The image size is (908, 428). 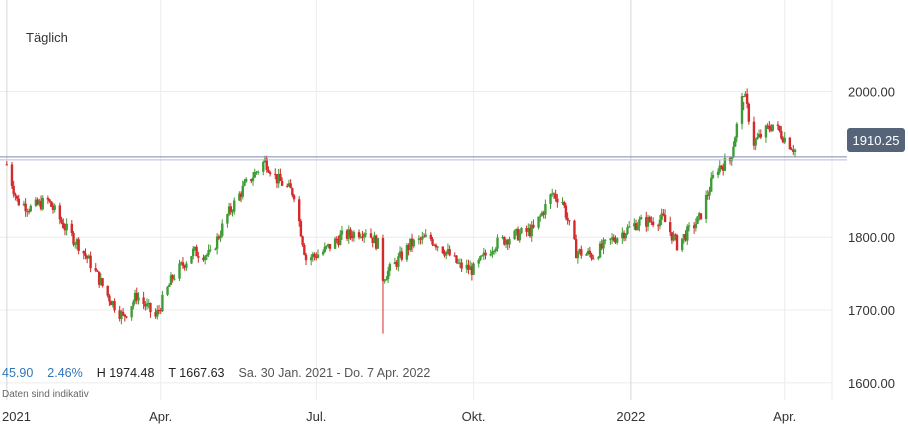 What do you see at coordinates (474, 416) in the screenshot?
I see `x-tick-label: Okt.` at bounding box center [474, 416].